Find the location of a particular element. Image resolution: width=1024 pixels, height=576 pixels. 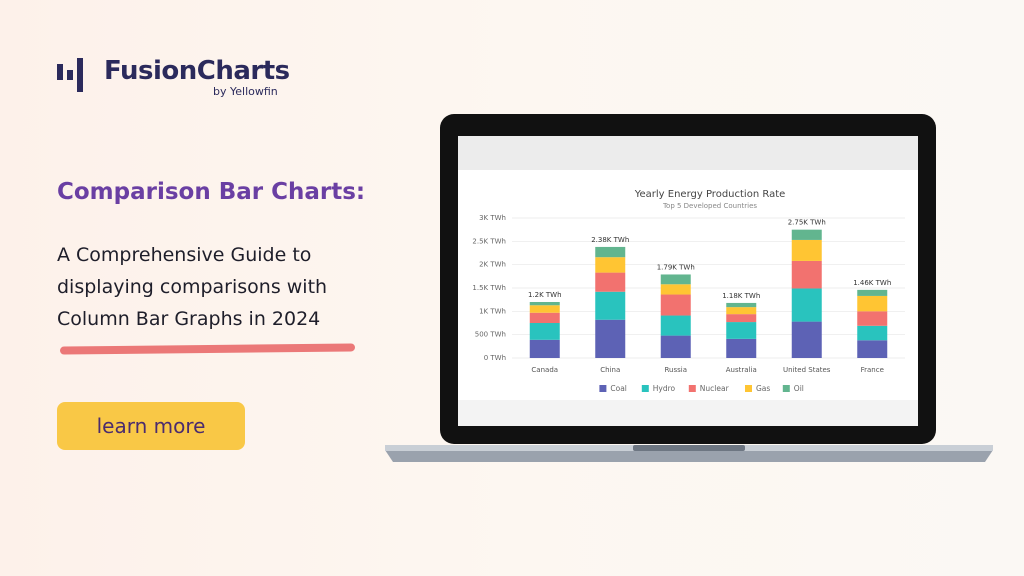

y-tick-label: 1.5K TWh is located at coordinates (489, 288).